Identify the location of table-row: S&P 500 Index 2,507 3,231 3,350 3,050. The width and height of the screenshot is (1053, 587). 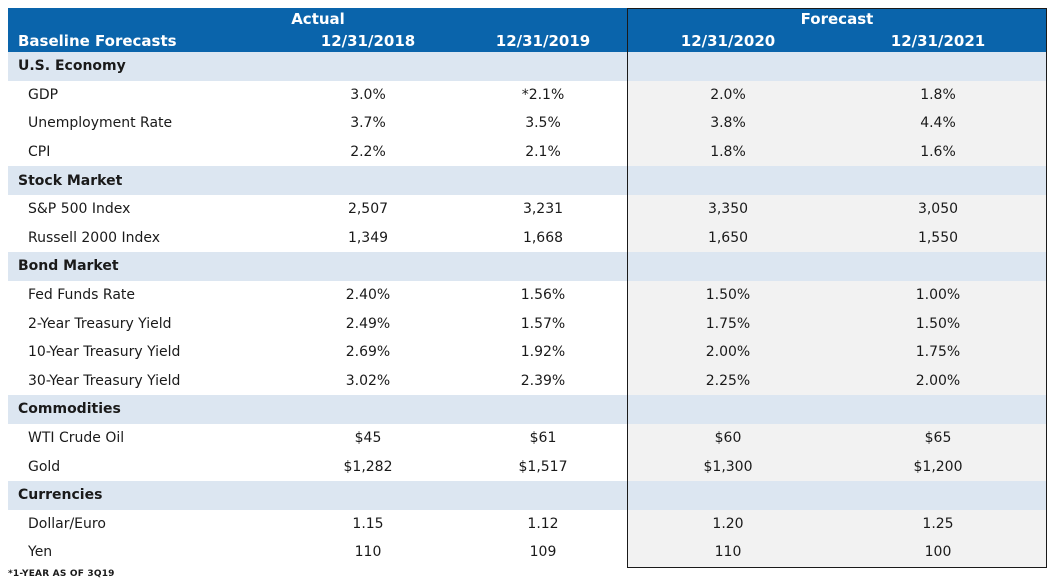
(527, 209).